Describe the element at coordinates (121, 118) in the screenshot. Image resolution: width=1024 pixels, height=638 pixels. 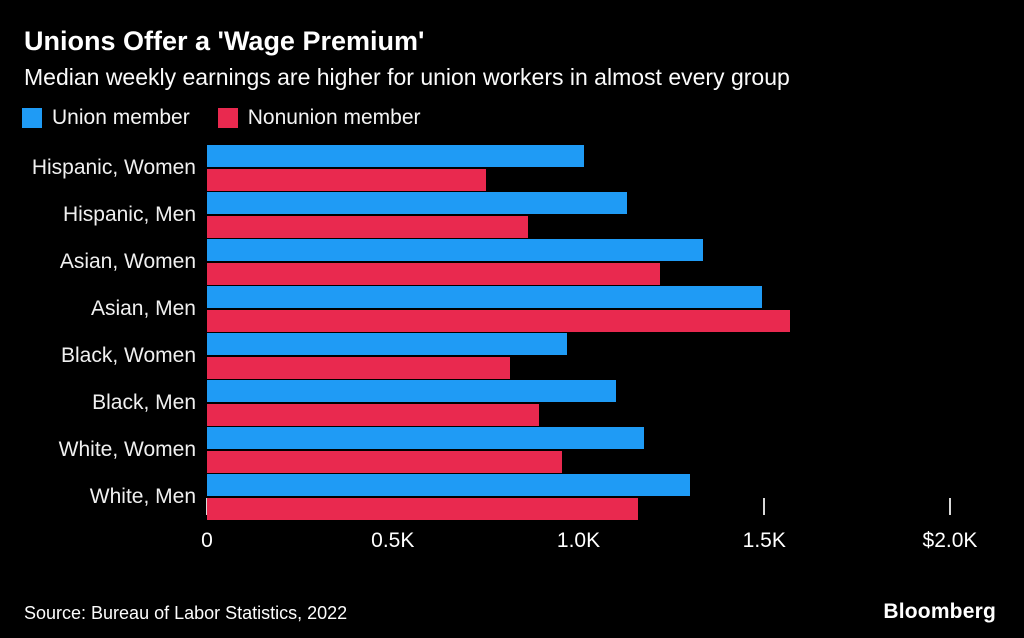
I see `legend-label-union: Union member` at that location.